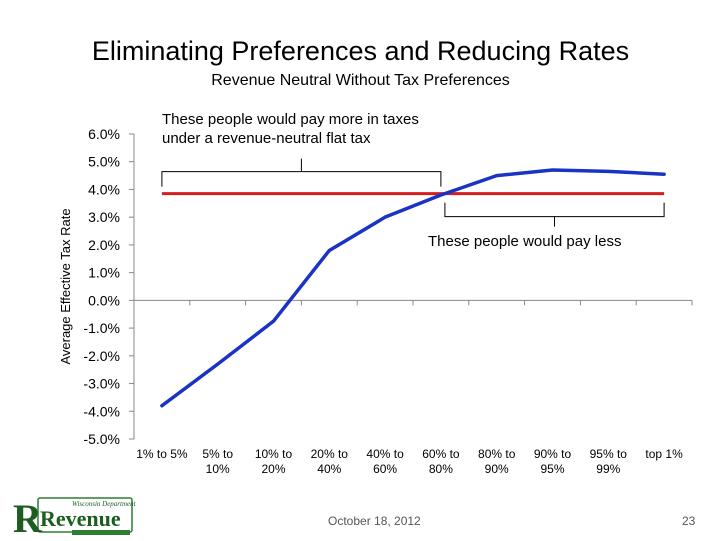 The height and width of the screenshot is (541, 721). Describe the element at coordinates (608, 469) in the screenshot. I see `x-tick-label-line: 99%` at that location.